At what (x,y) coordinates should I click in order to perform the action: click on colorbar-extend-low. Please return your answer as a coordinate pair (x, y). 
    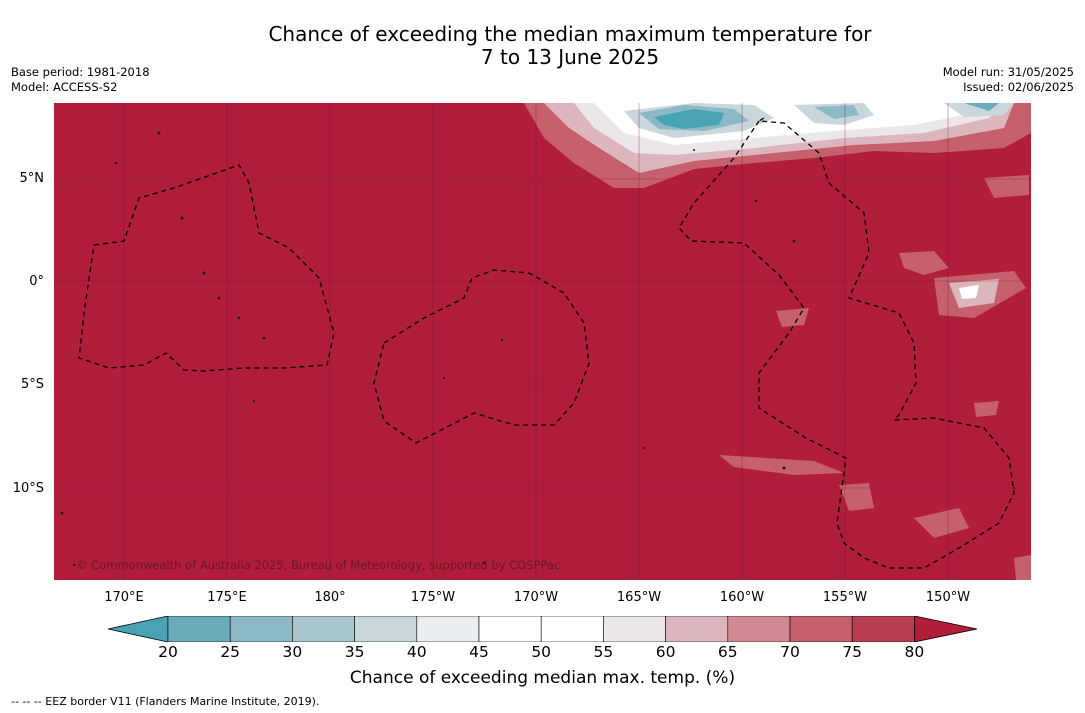
    Looking at the image, I should click on (138, 629).